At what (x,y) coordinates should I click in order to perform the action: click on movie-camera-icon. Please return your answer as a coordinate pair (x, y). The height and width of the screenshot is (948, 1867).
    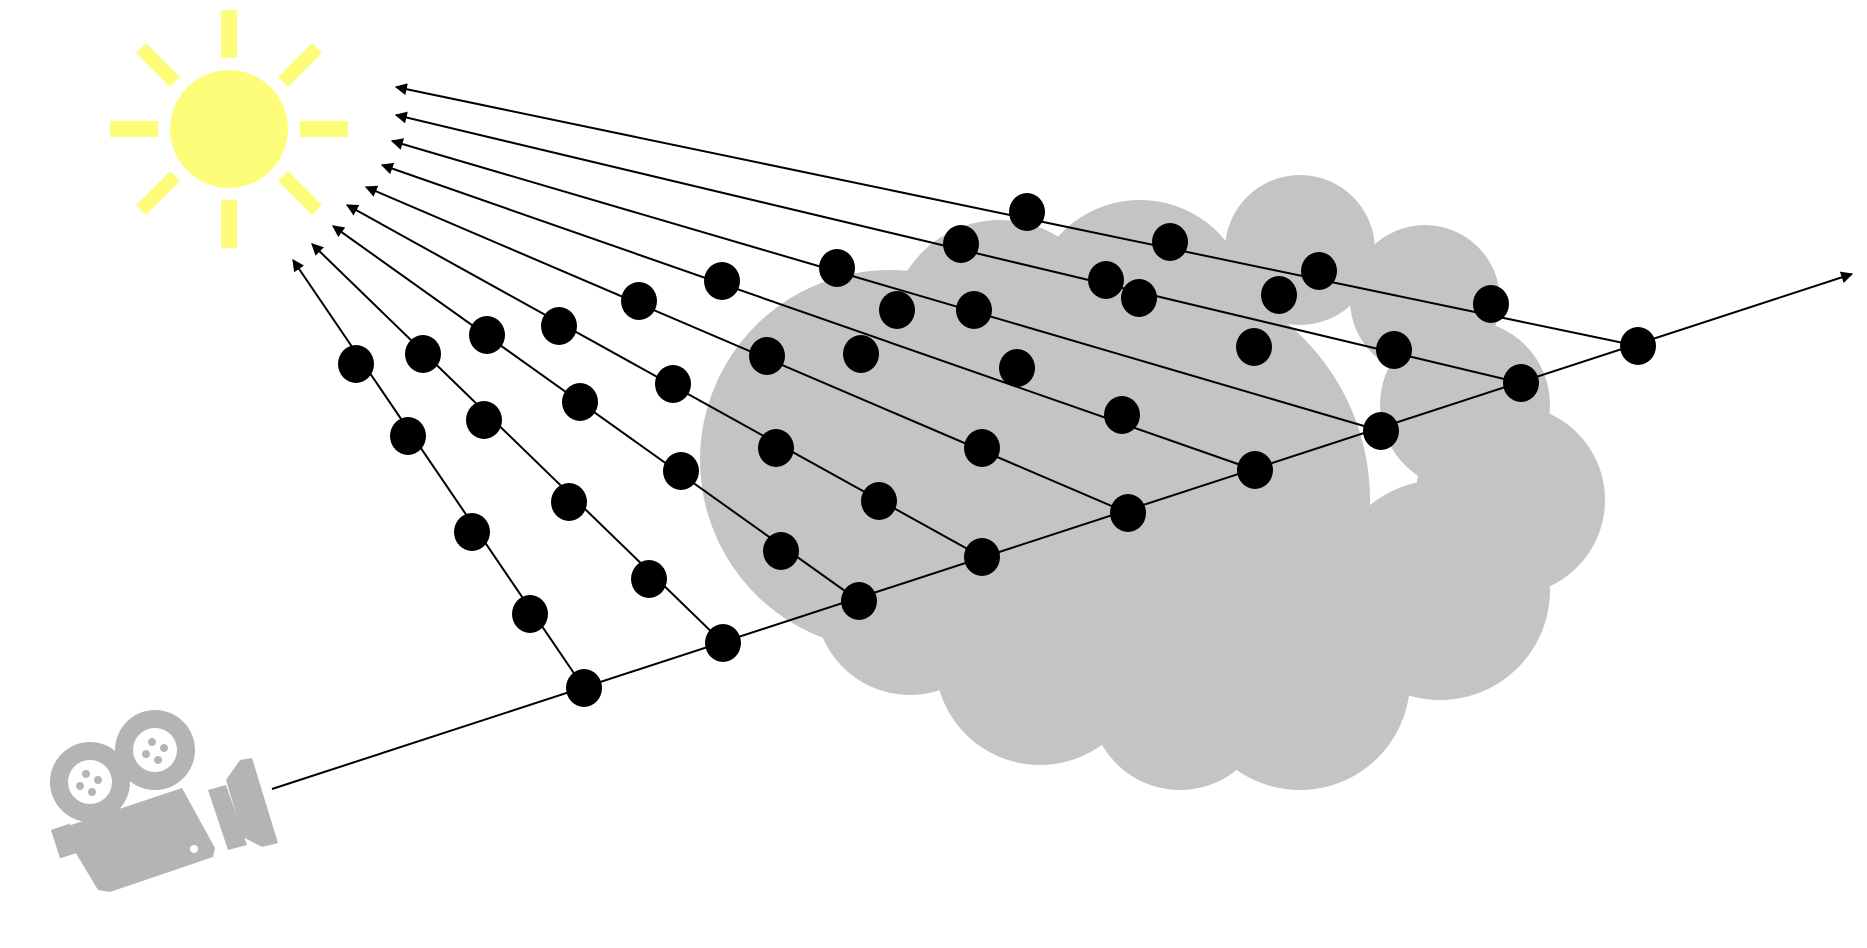
    Looking at the image, I should click on (164, 801).